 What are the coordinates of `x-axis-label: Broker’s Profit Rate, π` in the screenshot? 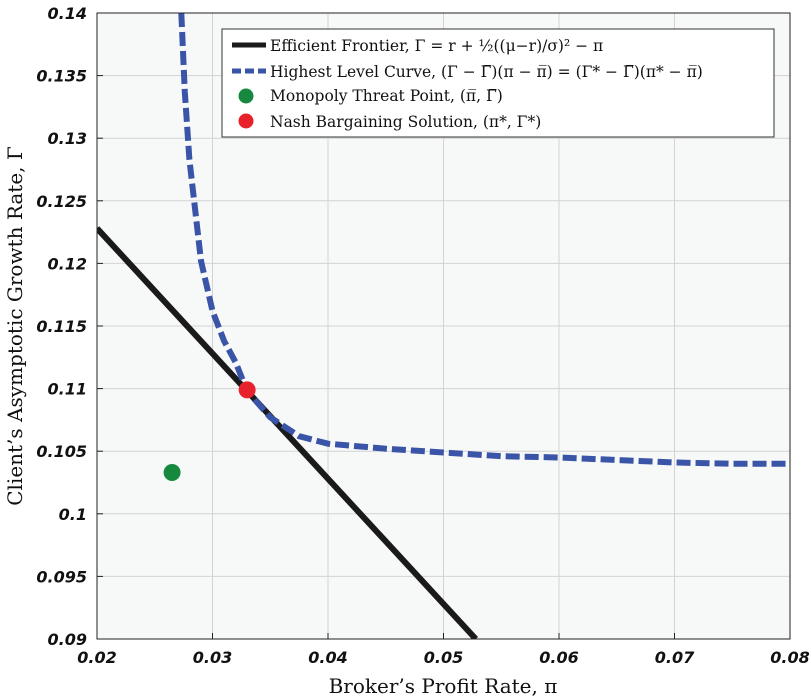 It's located at (443, 686).